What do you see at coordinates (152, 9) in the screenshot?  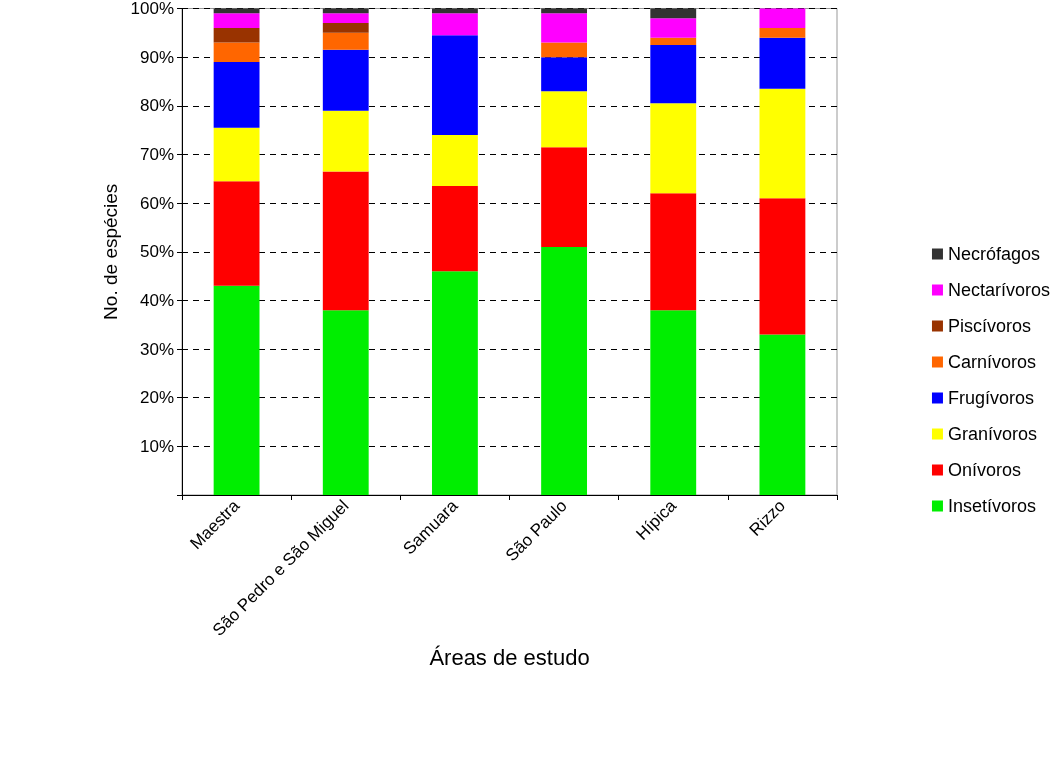 I see `y-tick-label: 100%` at bounding box center [152, 9].